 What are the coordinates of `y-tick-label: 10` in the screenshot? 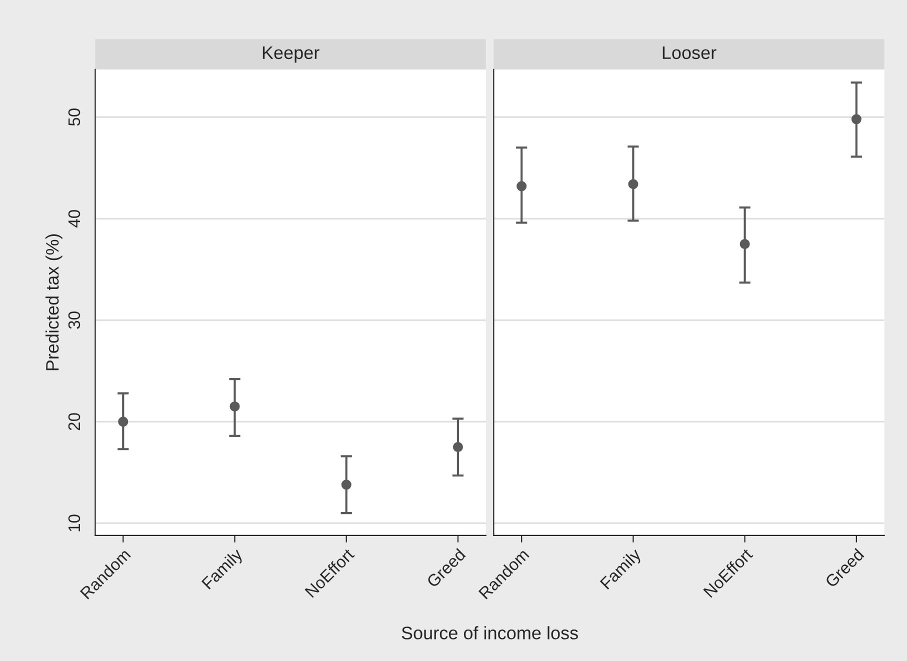 It's located at (74, 523).